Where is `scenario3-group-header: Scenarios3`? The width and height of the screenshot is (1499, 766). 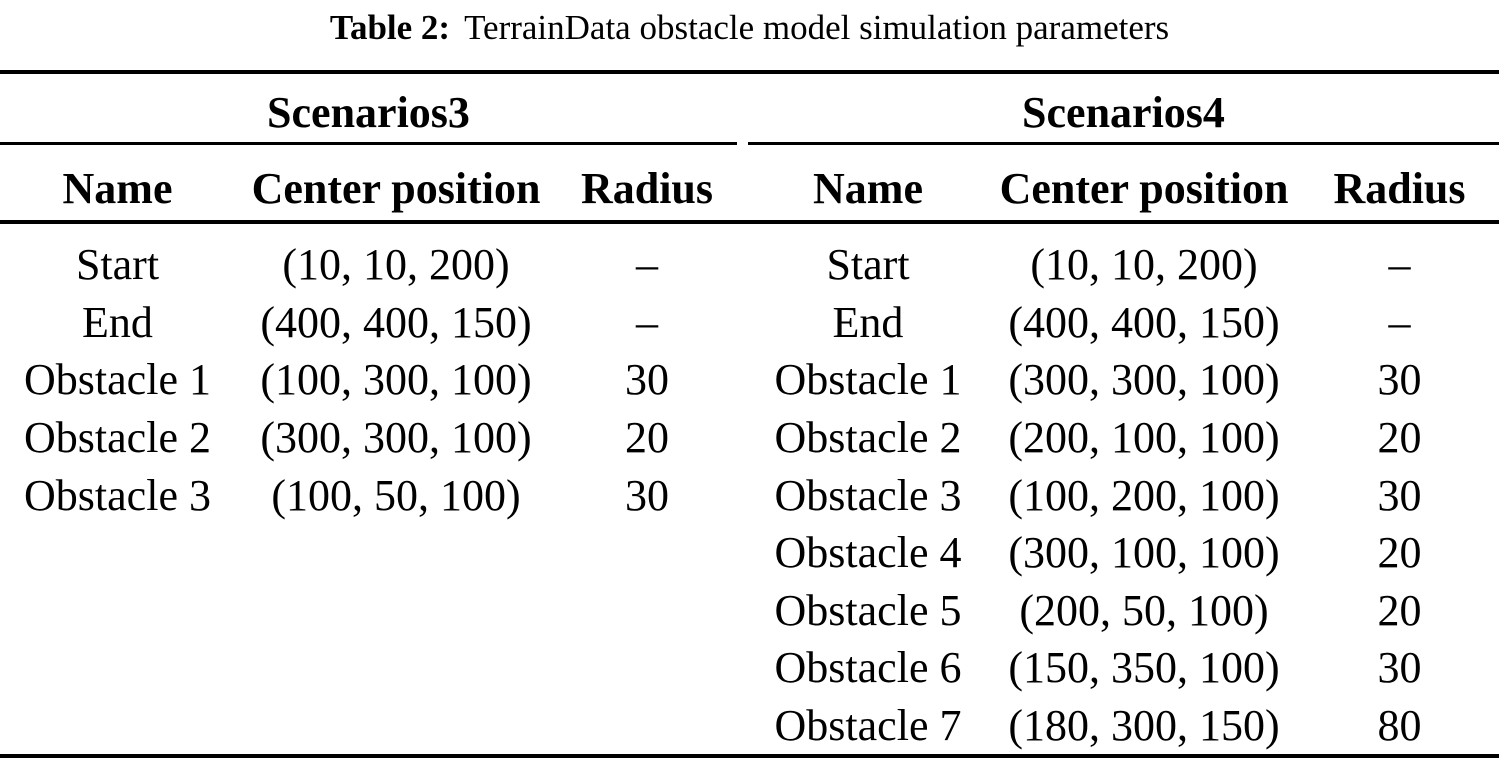 scenario3-group-header: Scenarios3 is located at coordinates (368, 112).